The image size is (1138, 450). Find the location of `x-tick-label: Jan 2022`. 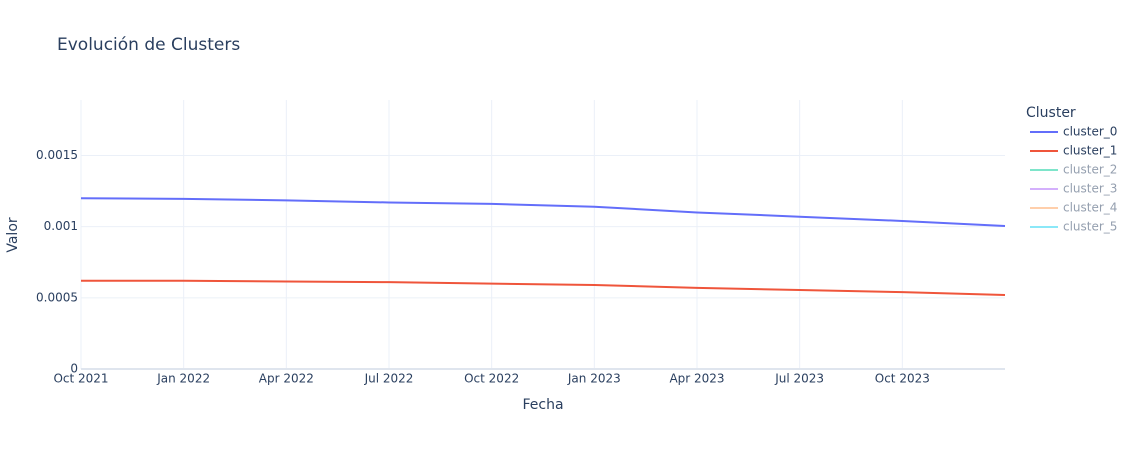

x-tick-label: Jan 2022 is located at coordinates (183, 379).